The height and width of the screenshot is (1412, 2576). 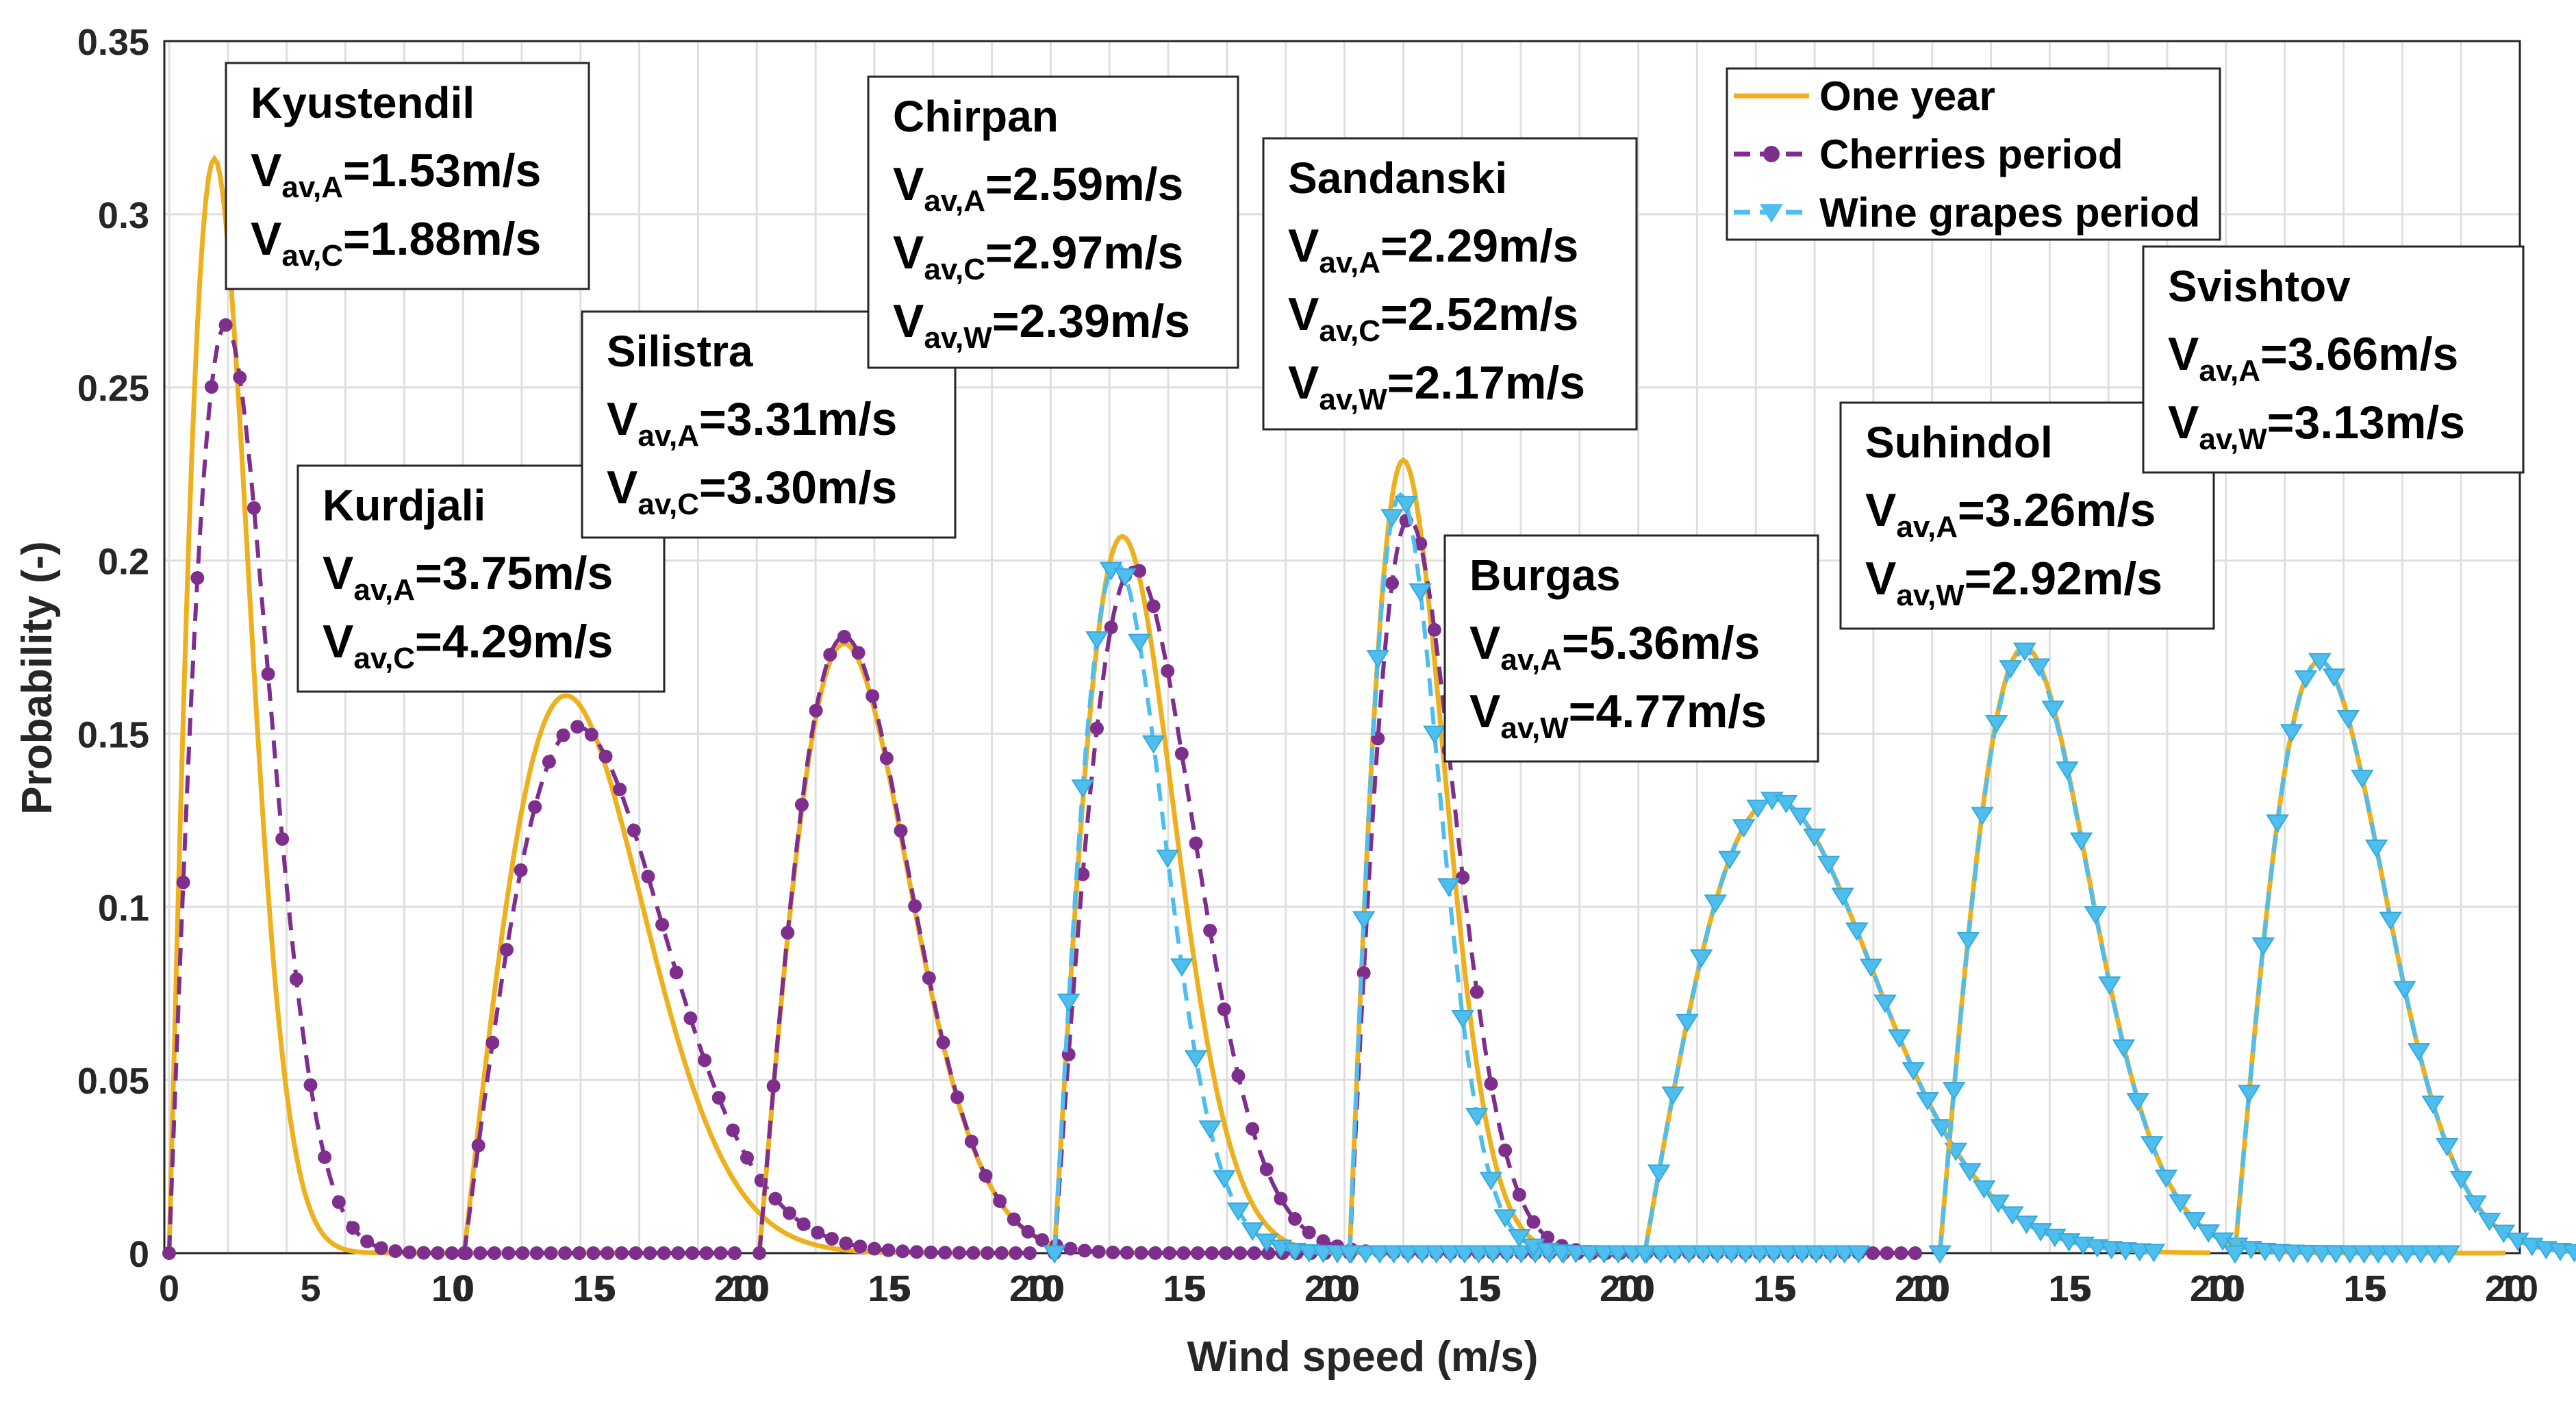 I want to click on legend-marker, so click(x=1771, y=154).